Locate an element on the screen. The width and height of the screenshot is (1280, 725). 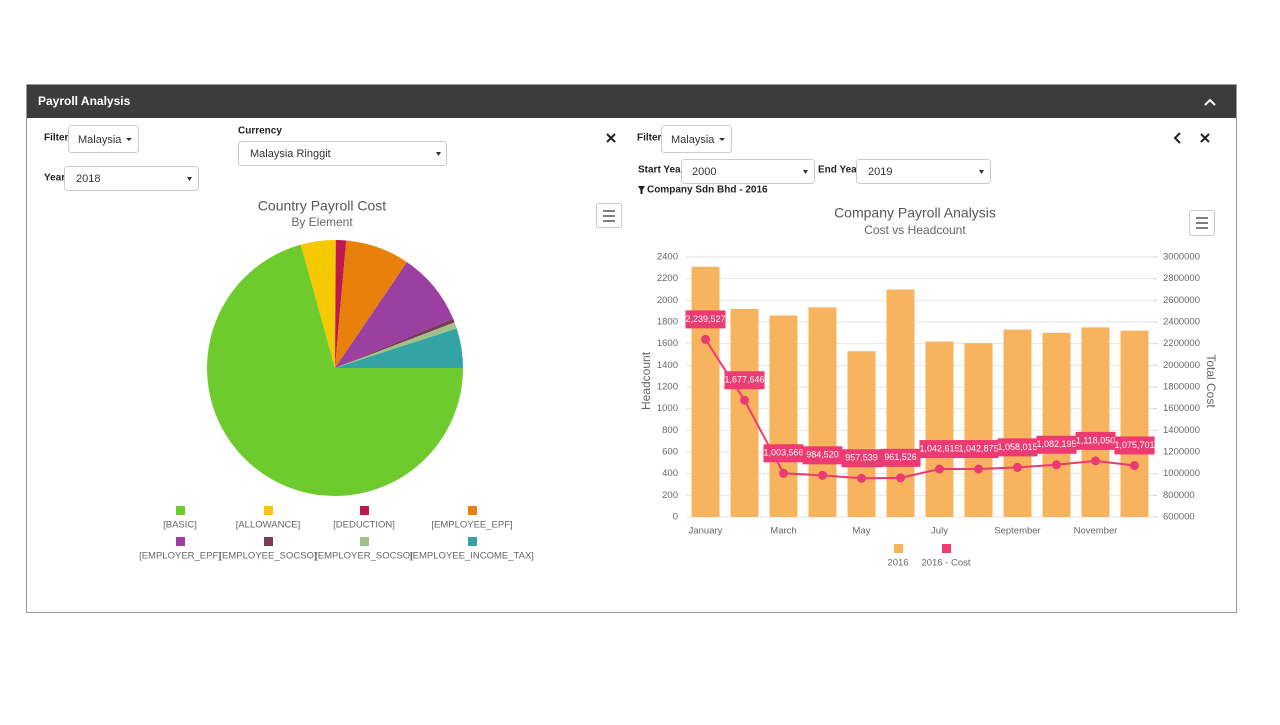
y-tick-label: 1000 is located at coordinates (667, 408).